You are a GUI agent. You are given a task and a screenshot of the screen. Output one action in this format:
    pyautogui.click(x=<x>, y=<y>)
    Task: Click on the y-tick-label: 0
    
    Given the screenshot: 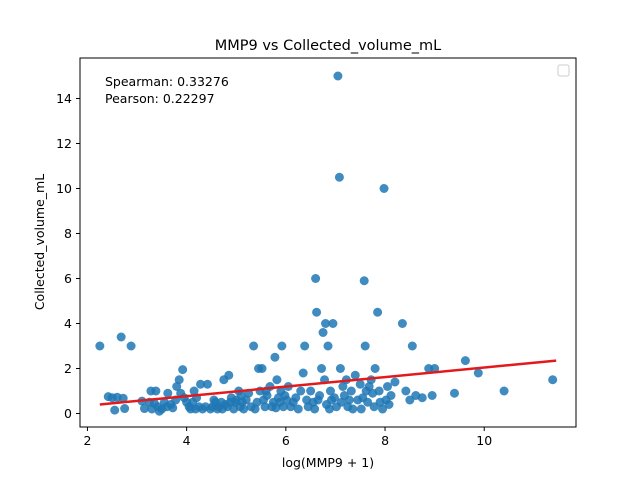 What is the action you would take?
    pyautogui.click(x=68, y=413)
    